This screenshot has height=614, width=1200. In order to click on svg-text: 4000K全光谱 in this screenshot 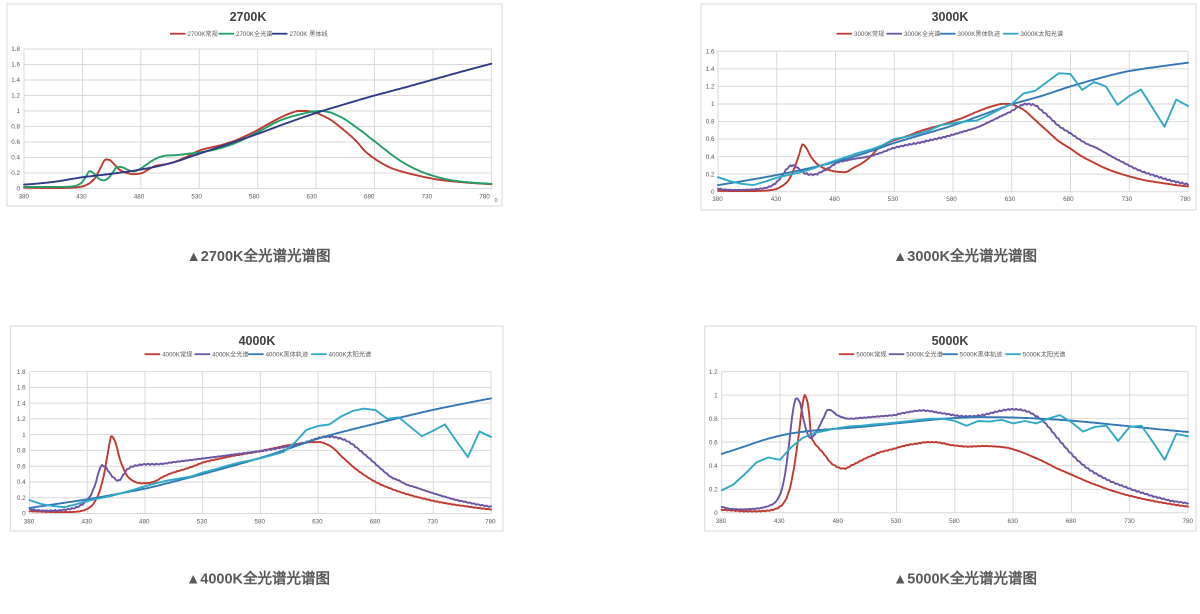, I will do `click(230, 355)`.